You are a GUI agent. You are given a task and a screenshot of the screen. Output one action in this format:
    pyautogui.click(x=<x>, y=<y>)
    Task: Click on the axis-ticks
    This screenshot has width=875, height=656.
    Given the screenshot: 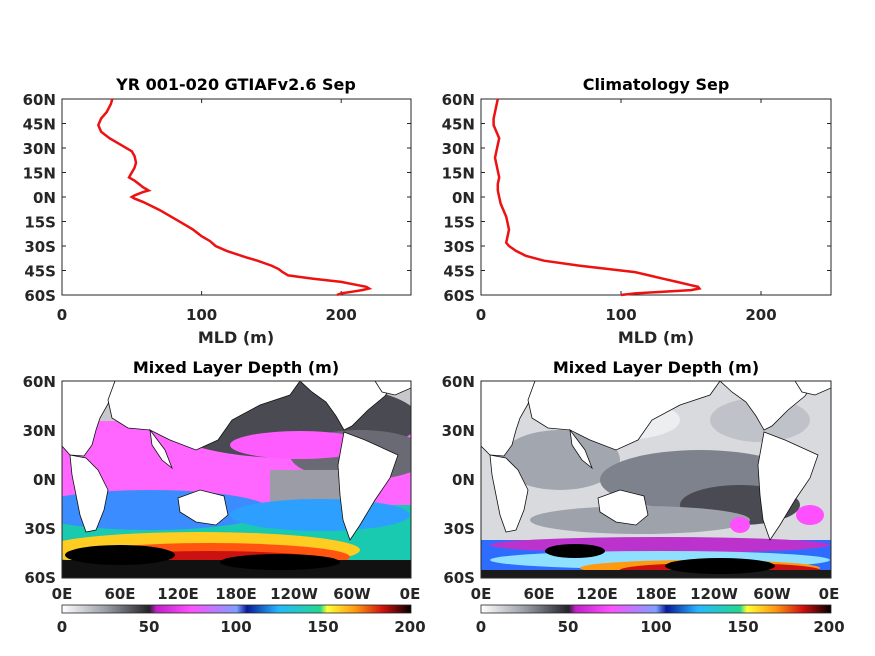 What is the action you would take?
    pyautogui.click(x=655, y=197)
    